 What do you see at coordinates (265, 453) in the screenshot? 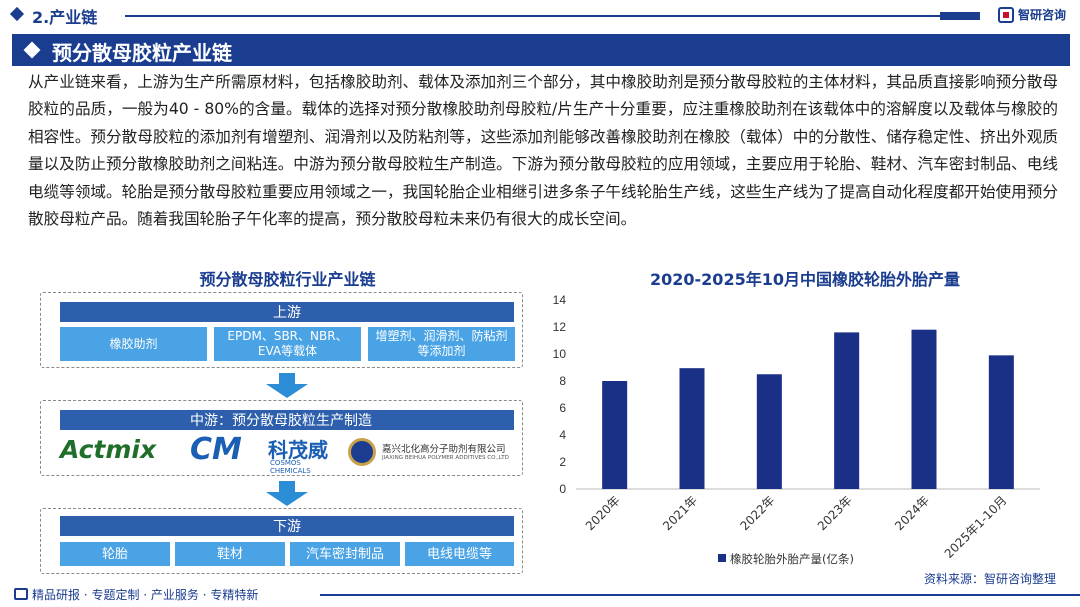
I see `cosmos-chemicals-logo: CM 科茂威 COSMOS CHEMICALS` at bounding box center [265, 453].